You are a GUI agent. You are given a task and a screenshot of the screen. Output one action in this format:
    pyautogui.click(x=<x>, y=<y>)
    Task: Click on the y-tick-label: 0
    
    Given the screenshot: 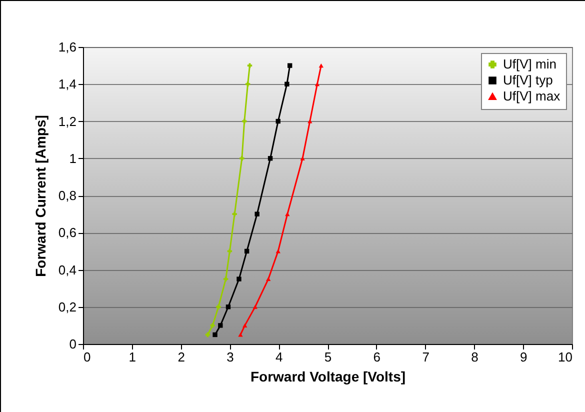 What is the action you would take?
    pyautogui.click(x=72, y=344)
    